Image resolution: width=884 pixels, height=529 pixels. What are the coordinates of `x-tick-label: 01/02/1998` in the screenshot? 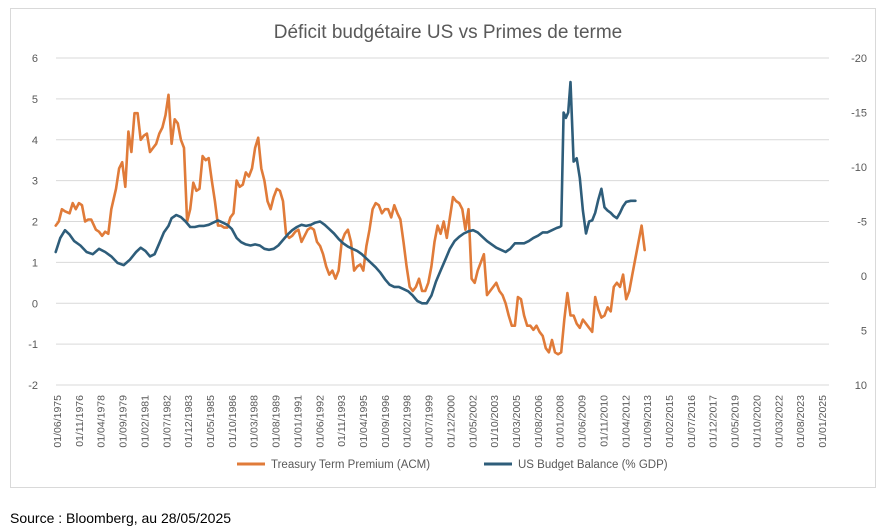 It's located at (408, 421).